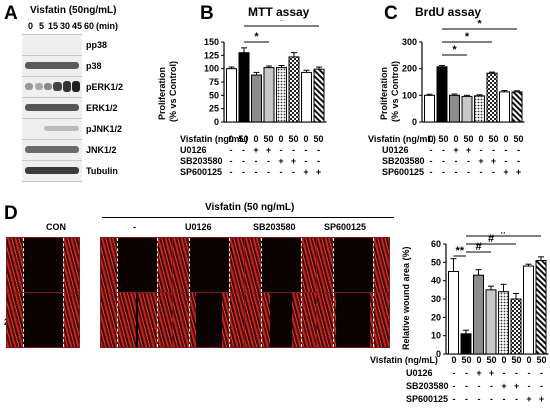 Image resolution: width=550 pixels, height=408 pixels. Describe the element at coordinates (104, 129) in the screenshot. I see `blot-label: pJNK1/2` at that location.